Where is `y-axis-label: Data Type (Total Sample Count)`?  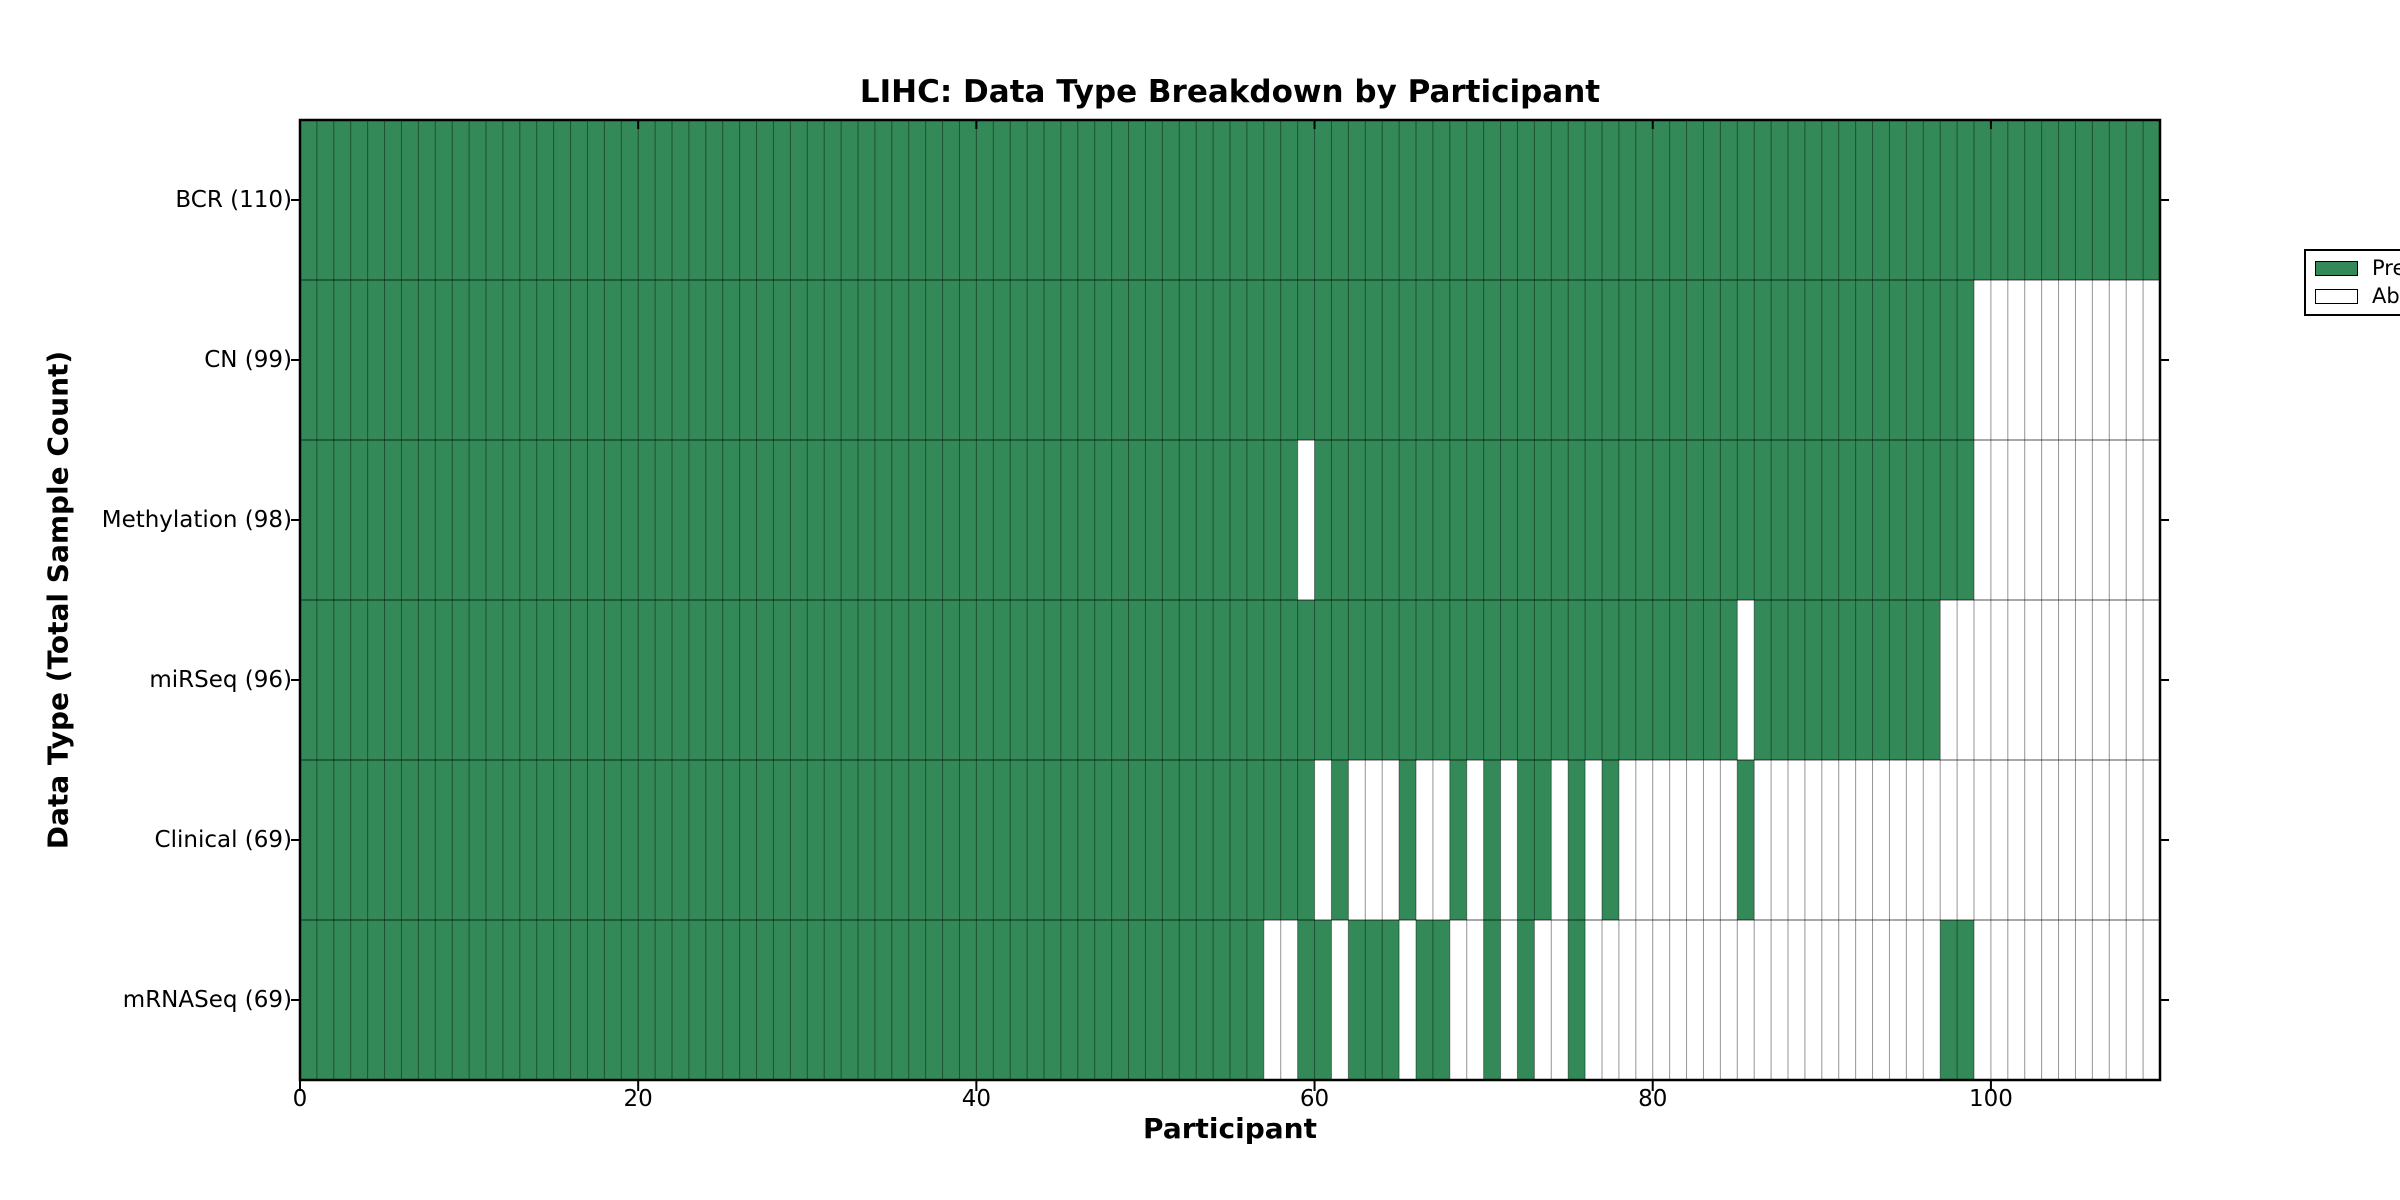
y-axis-label: Data Type (Total Sample Count) is located at coordinates (58, 600).